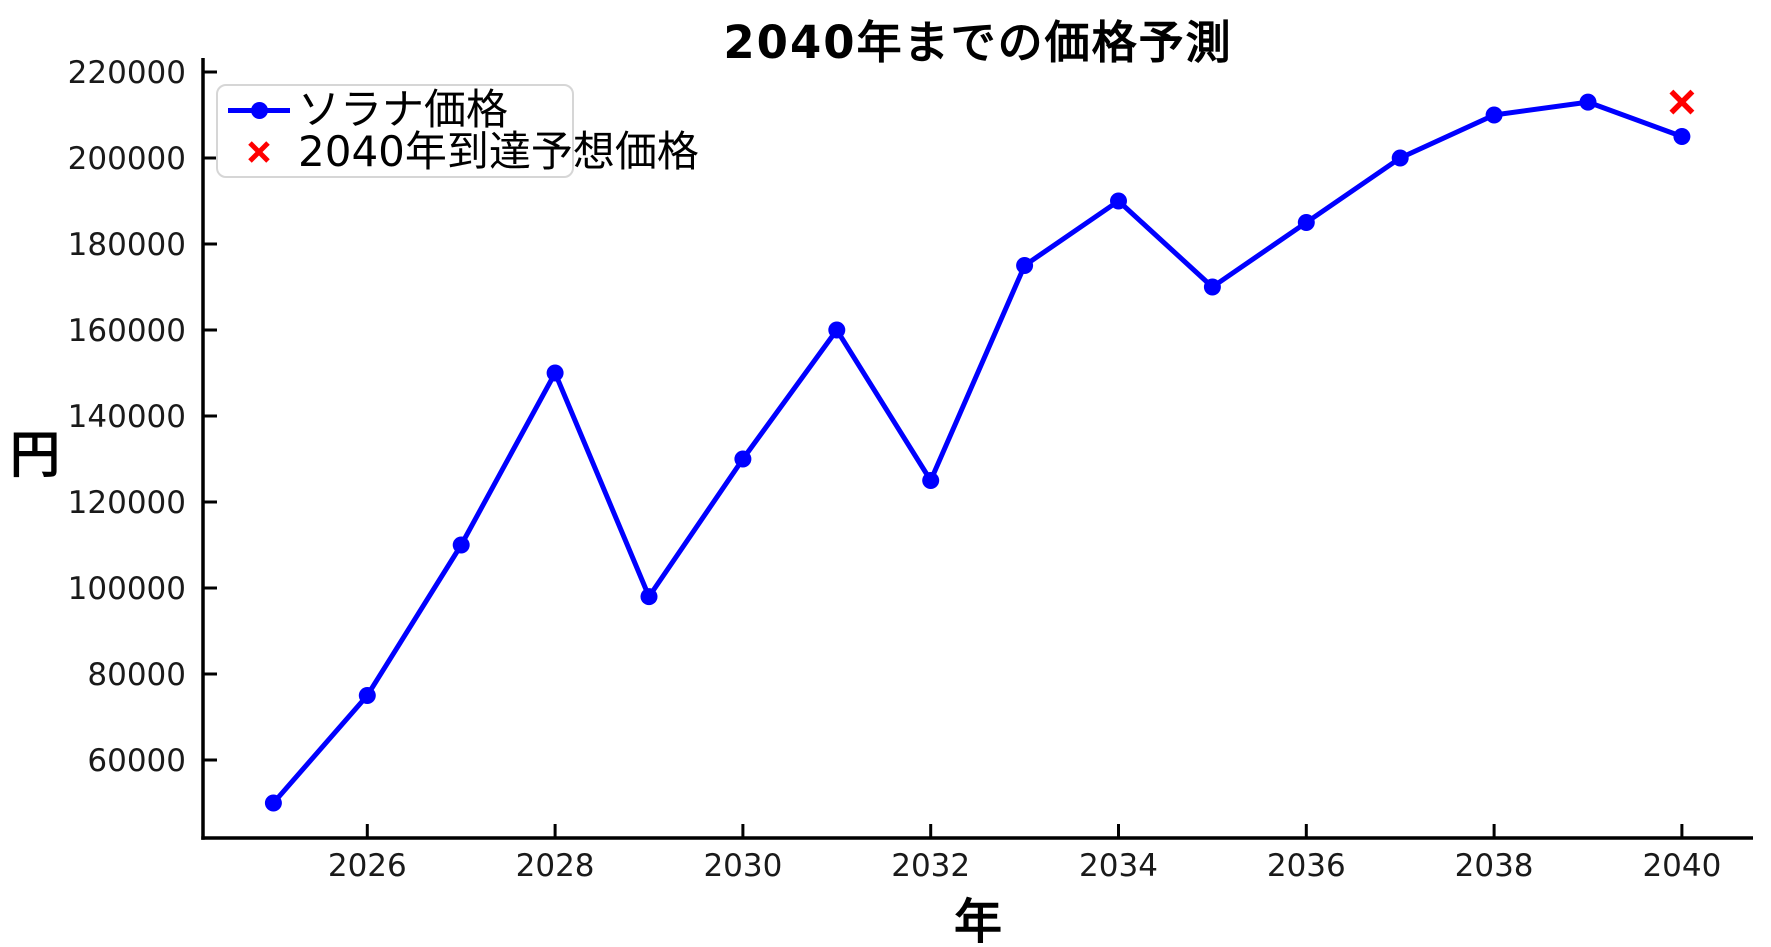 This screenshot has width=1771, height=947. What do you see at coordinates (127, 159) in the screenshot?
I see `y-tick-label: 200000` at bounding box center [127, 159].